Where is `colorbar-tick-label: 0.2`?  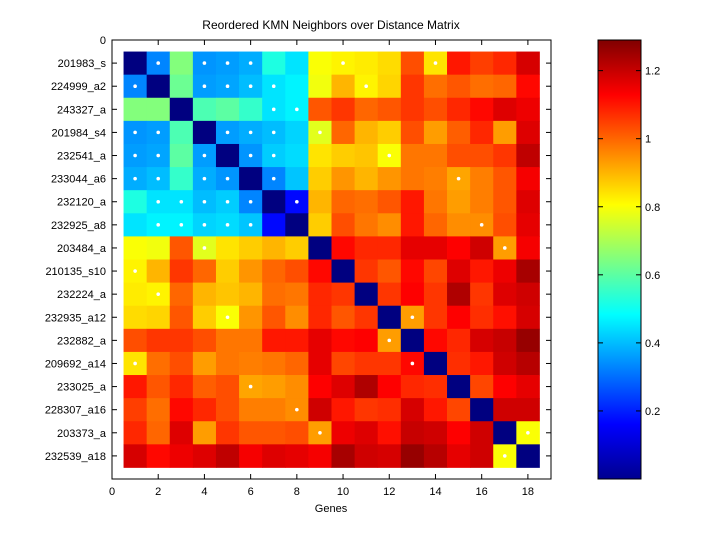 colorbar-tick-label: 0.2 is located at coordinates (652, 412).